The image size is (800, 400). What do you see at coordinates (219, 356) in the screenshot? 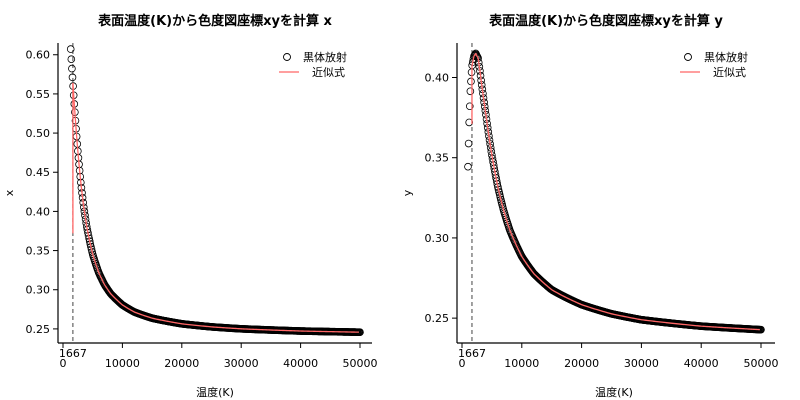
I see `x-ticks-x: 0 10000 20000 30000 40000 50000` at bounding box center [219, 356].